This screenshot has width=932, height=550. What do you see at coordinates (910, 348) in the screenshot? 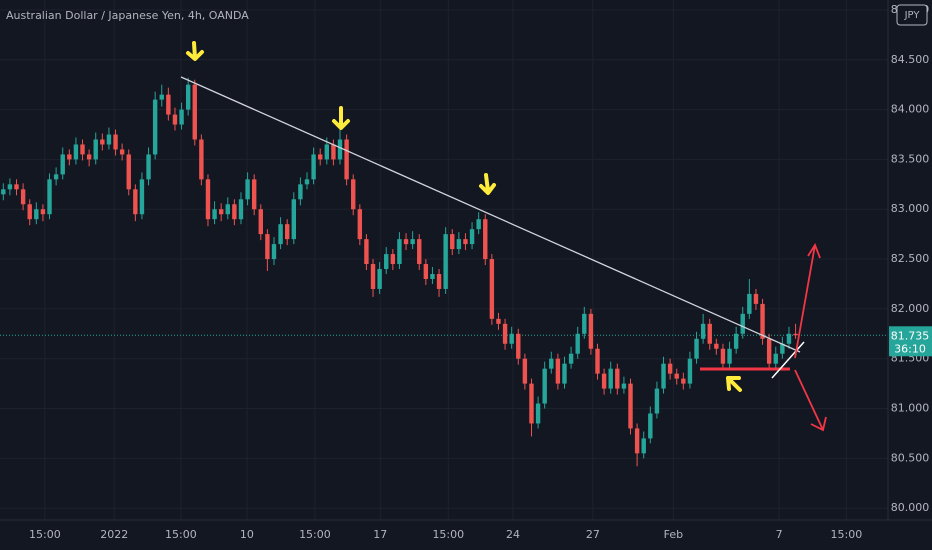
I see `countdown-label: 36:10` at bounding box center [910, 348].